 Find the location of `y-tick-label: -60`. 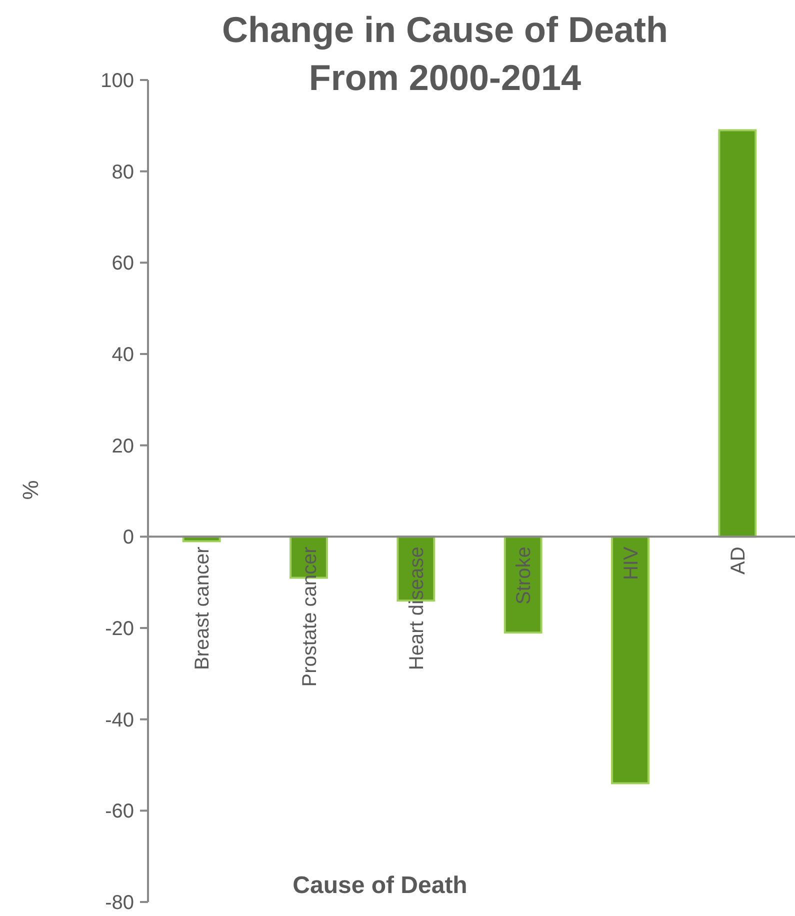

y-tick-label: -60 is located at coordinates (119, 811).